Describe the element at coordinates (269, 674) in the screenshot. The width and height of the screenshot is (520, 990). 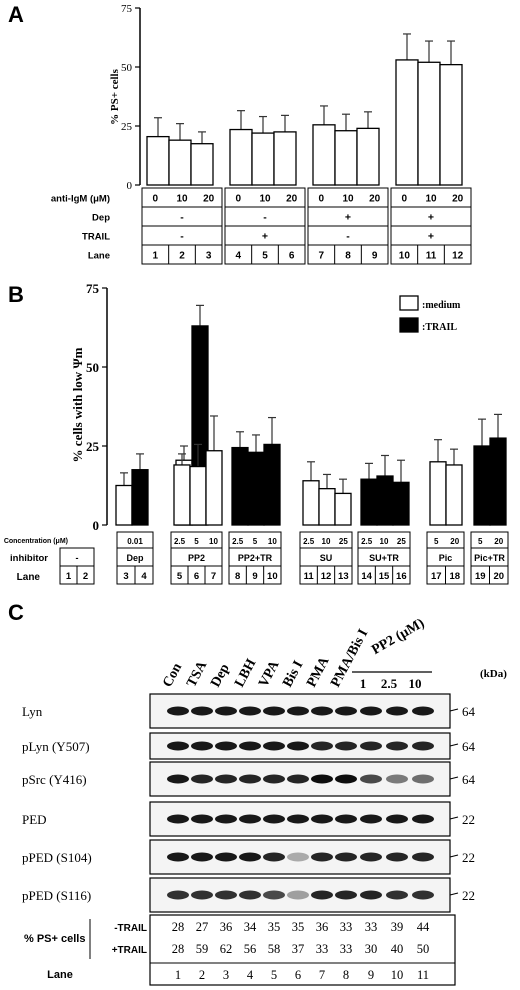
I see `lane-header: VPA` at that location.